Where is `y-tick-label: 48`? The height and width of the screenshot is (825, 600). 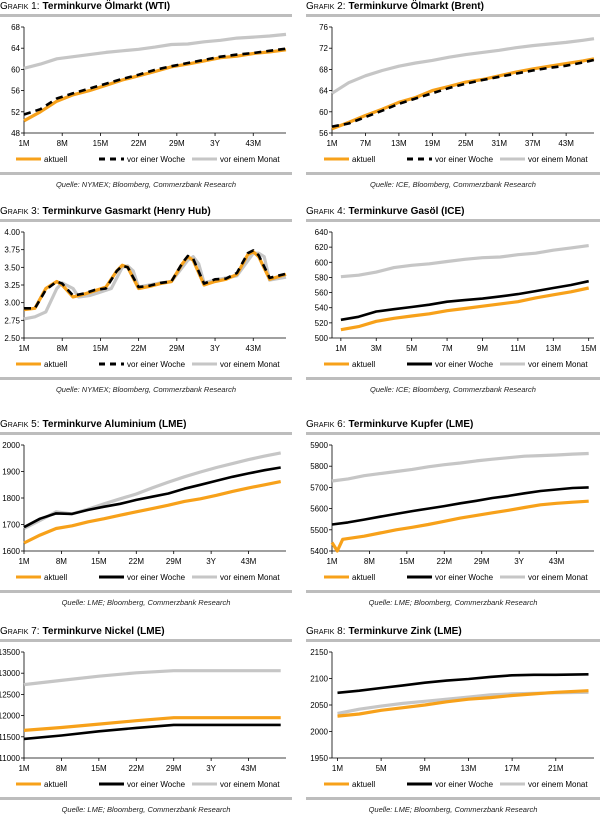
y-tick-label: 48 is located at coordinates (15, 133).